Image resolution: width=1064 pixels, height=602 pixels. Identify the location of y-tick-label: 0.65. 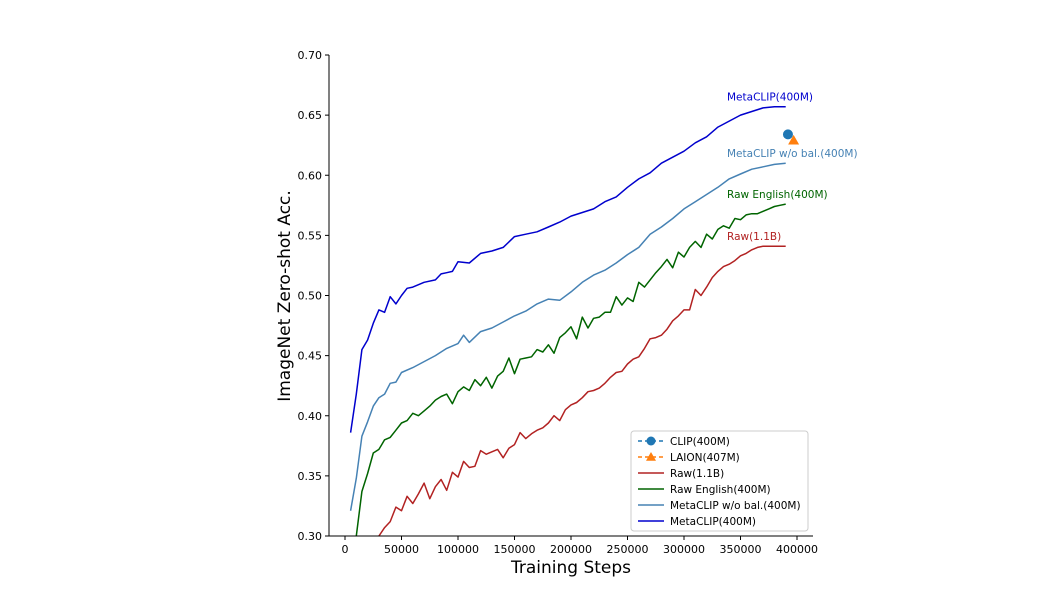
(310, 115).